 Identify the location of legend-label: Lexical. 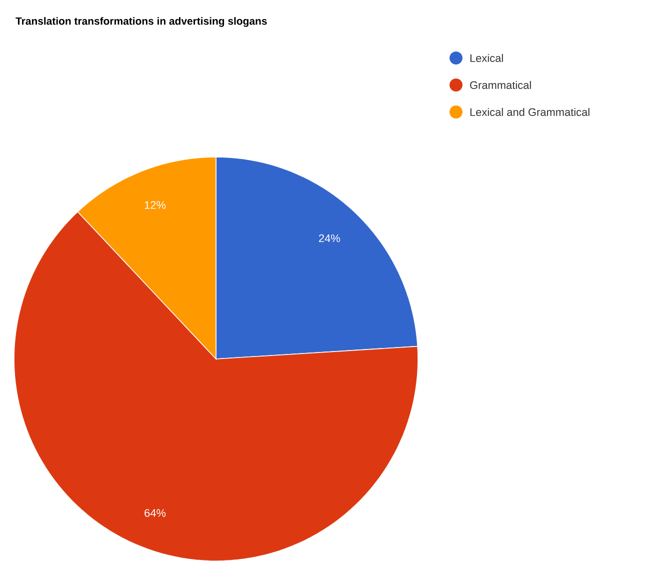
(486, 58).